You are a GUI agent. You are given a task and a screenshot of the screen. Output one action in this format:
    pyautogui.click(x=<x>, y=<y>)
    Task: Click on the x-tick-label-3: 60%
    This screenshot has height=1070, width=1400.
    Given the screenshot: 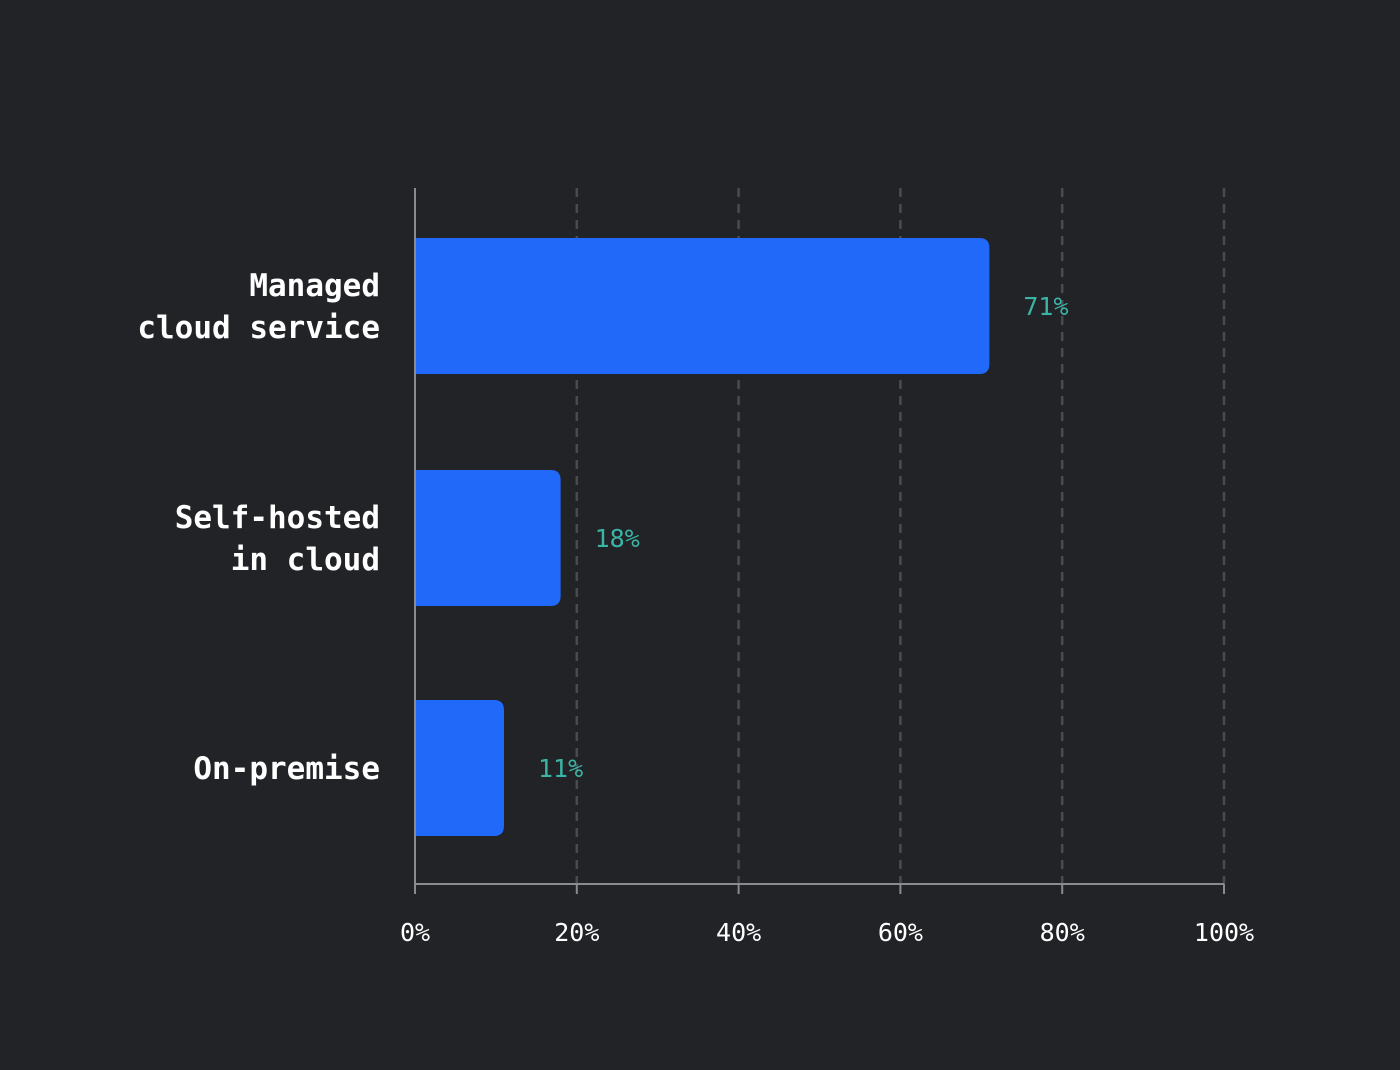 What is the action you would take?
    pyautogui.click(x=900, y=932)
    